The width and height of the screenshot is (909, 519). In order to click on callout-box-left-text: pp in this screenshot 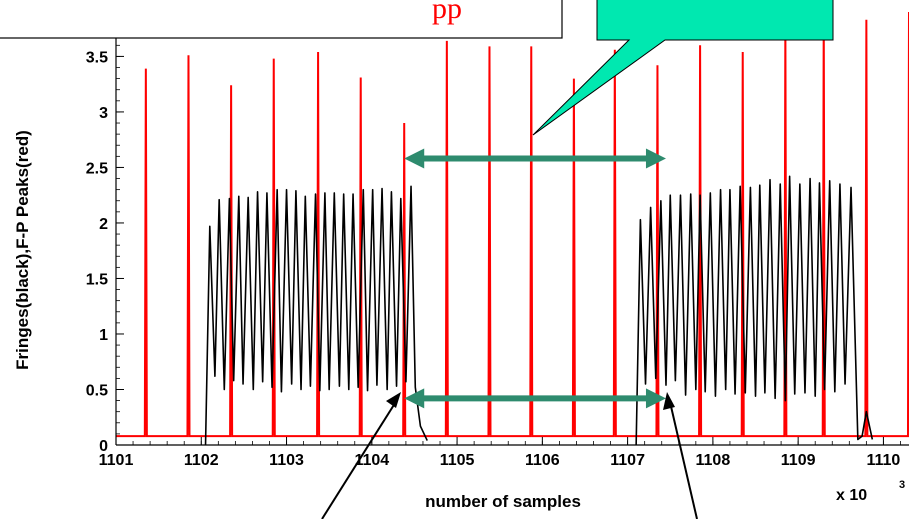, I will do `click(447, 12)`.